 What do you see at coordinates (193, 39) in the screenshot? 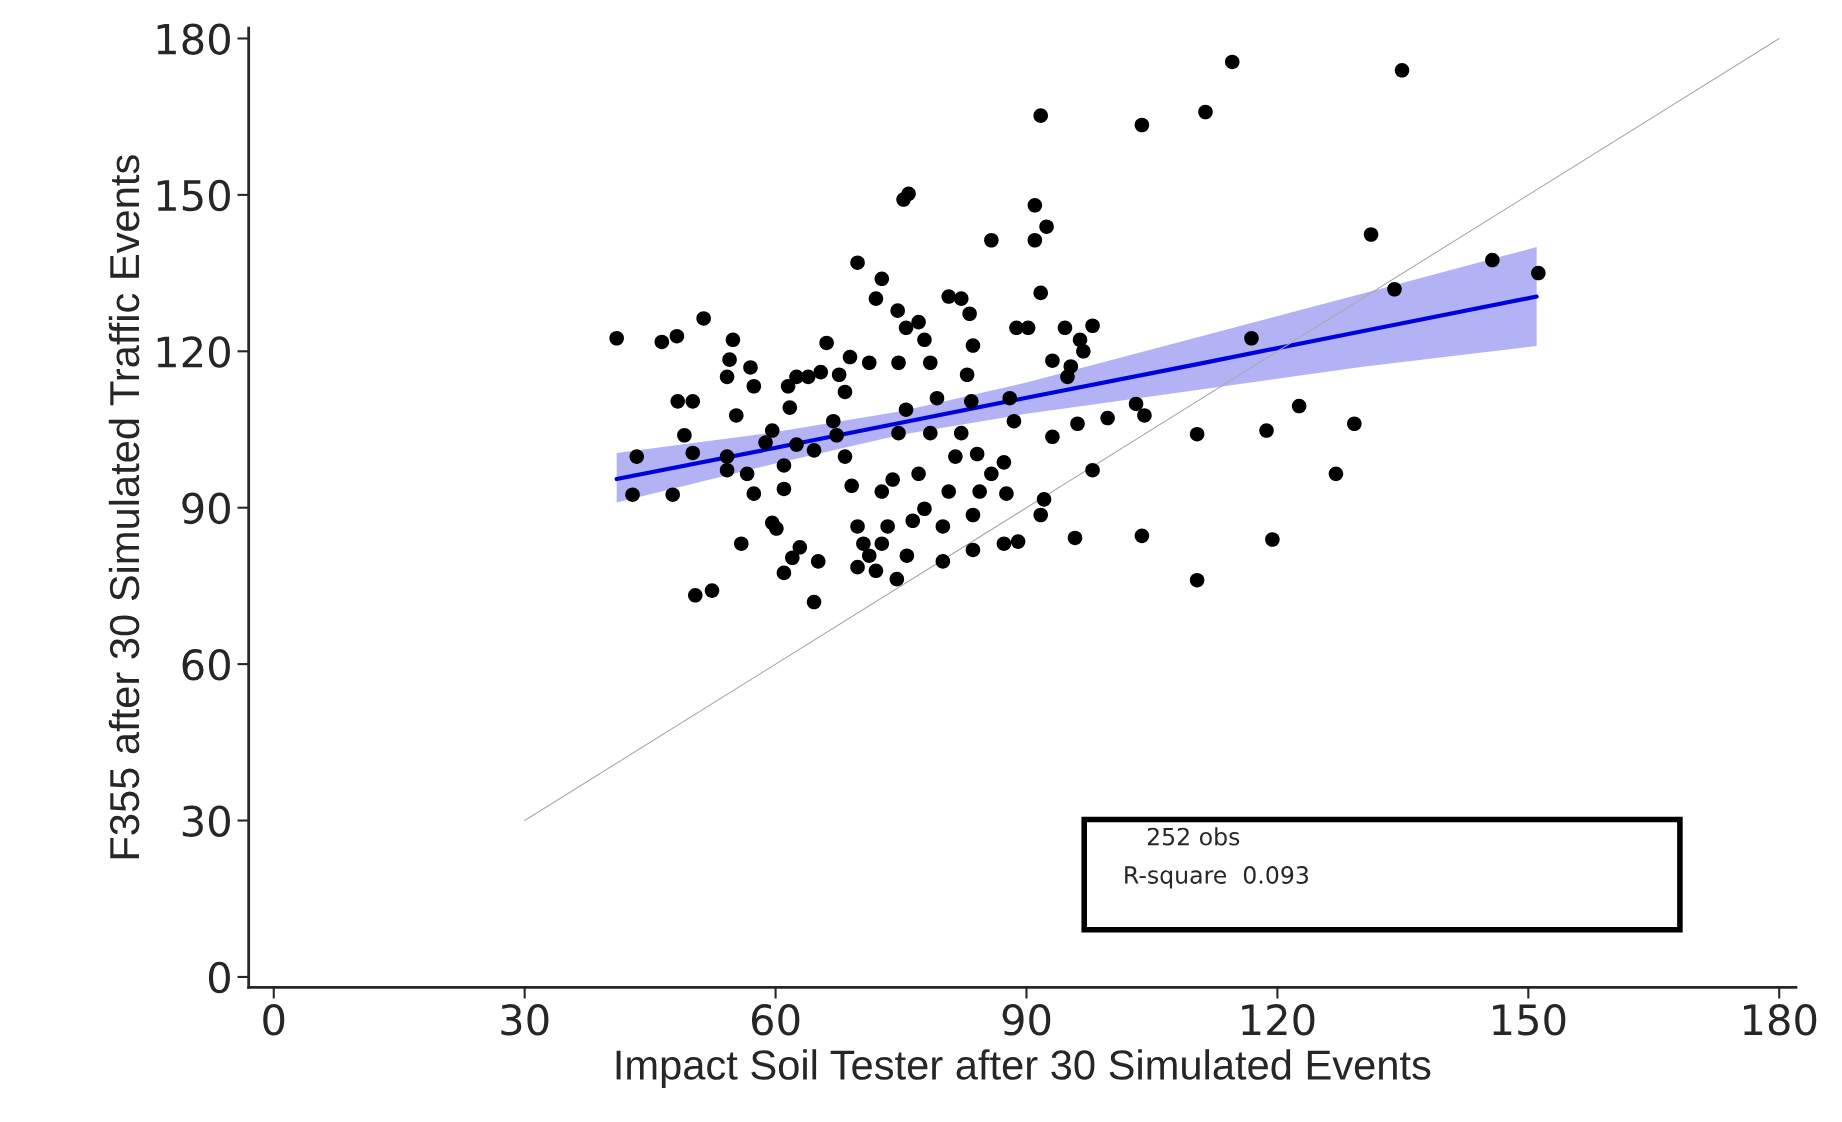
I see `y-tick-label: 180` at bounding box center [193, 39].